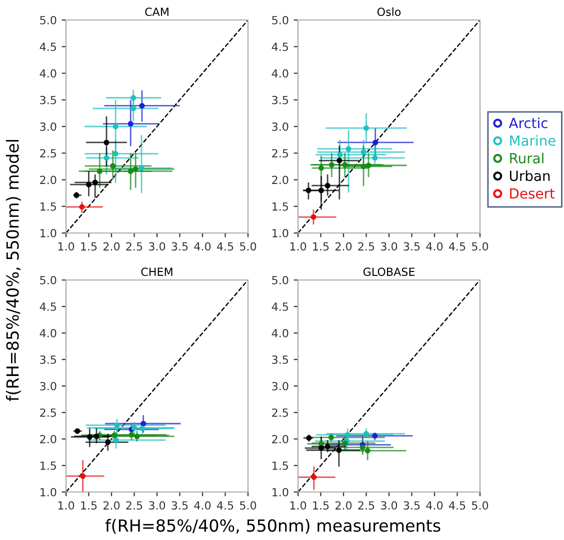 The height and width of the screenshot is (540, 564). I want to click on chart-title: GLOBASE, so click(389, 272).